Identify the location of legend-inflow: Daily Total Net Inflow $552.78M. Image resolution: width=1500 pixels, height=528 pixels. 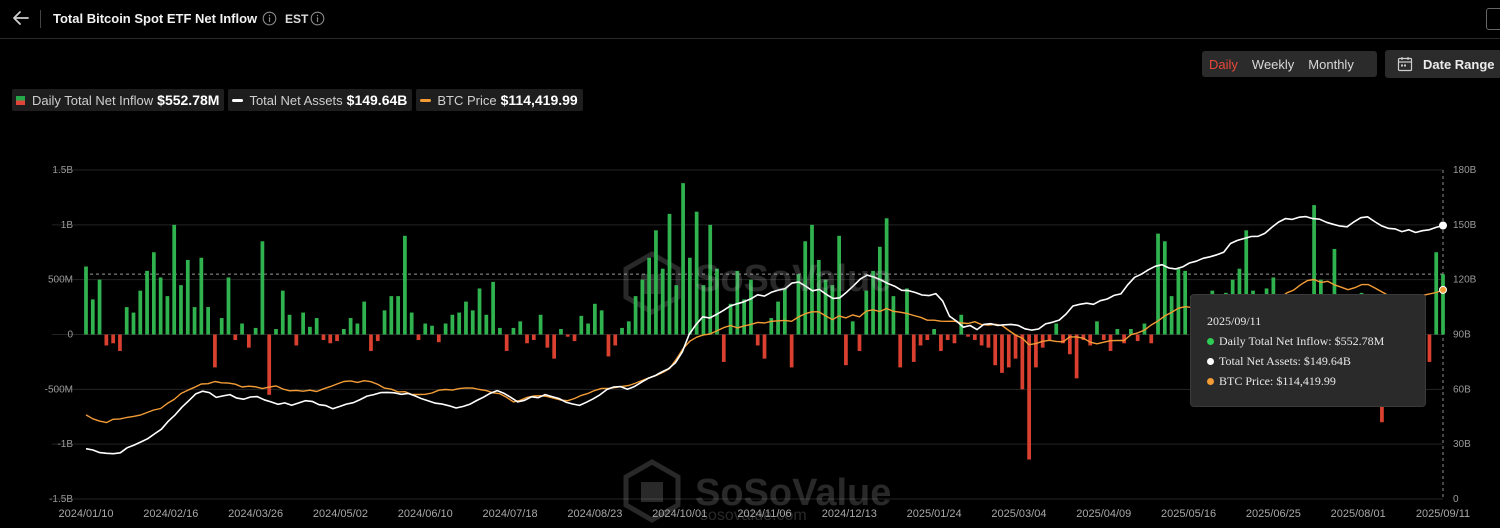
(118, 100).